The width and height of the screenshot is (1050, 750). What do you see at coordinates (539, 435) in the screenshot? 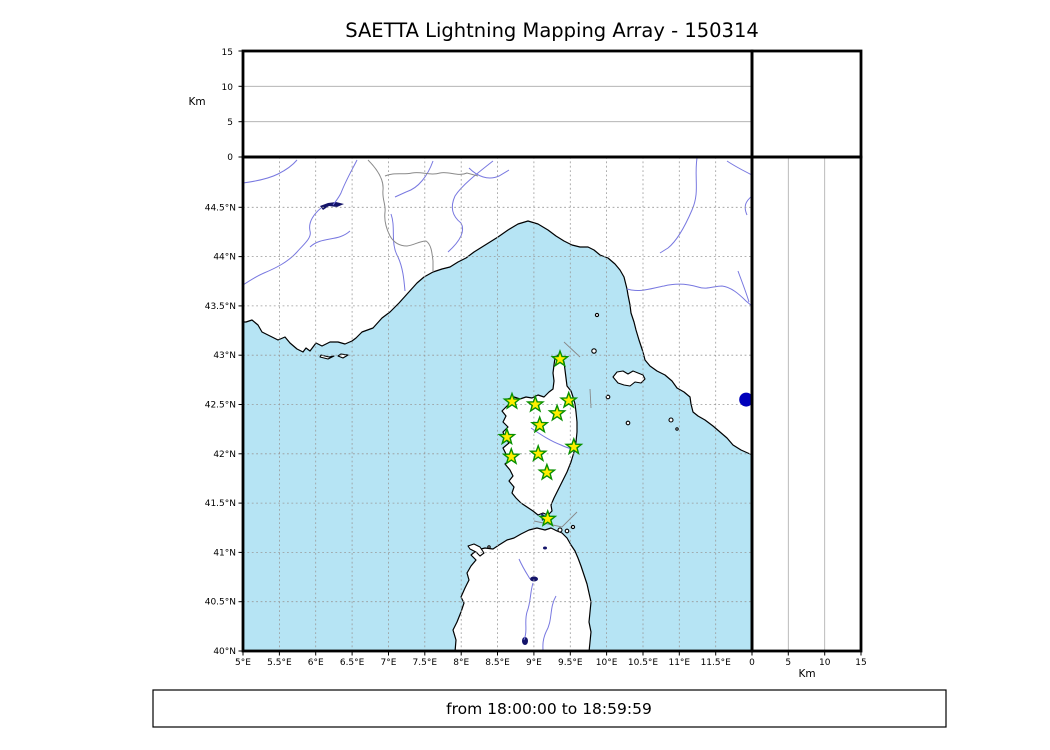
I see `corsica-coastline` at bounding box center [539, 435].